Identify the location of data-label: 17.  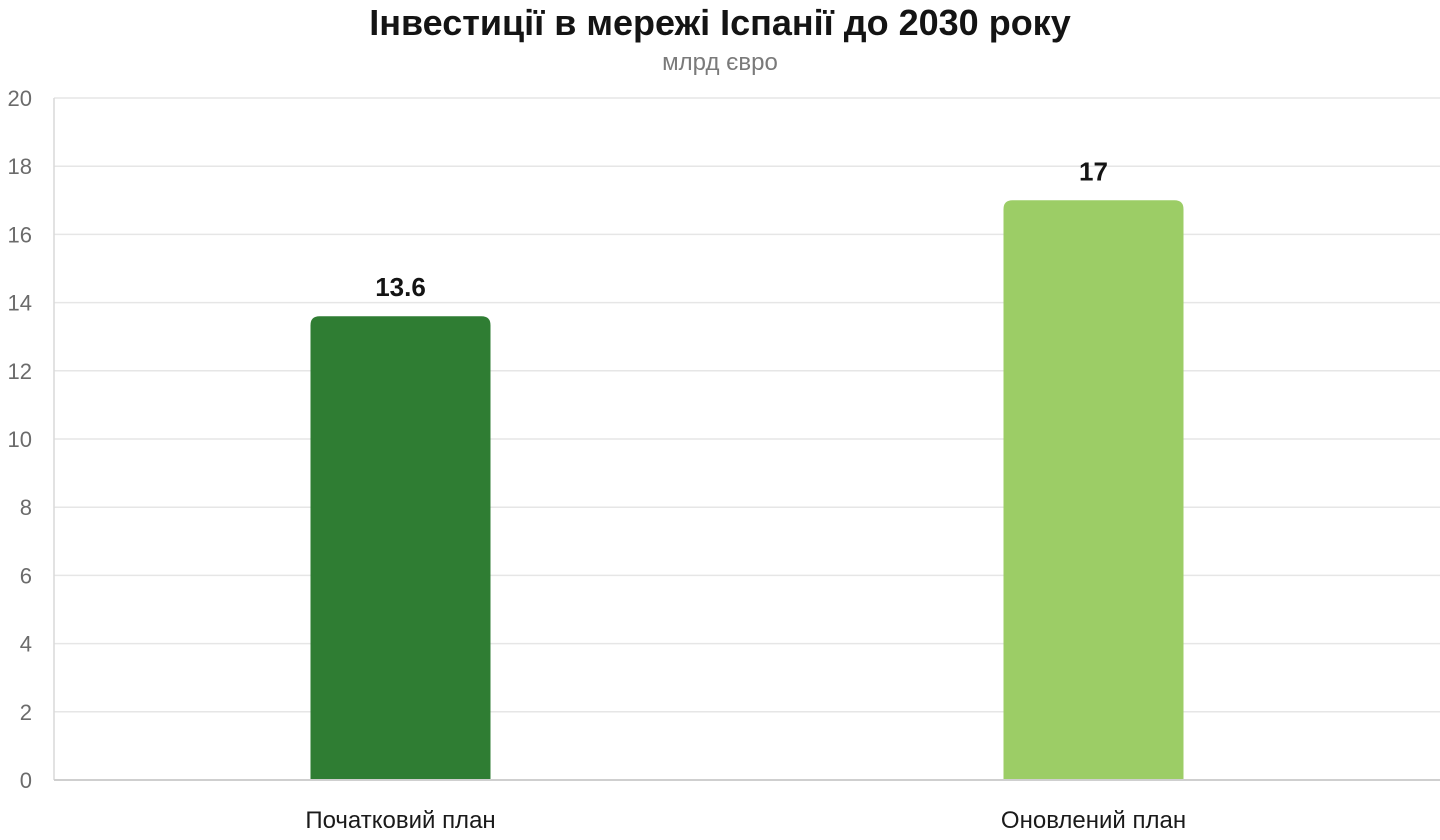
(1093, 171).